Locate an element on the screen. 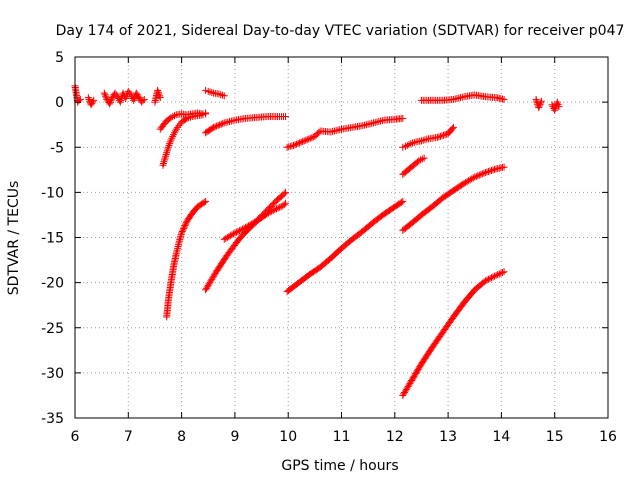  x-tick-label: 7 is located at coordinates (128, 437).